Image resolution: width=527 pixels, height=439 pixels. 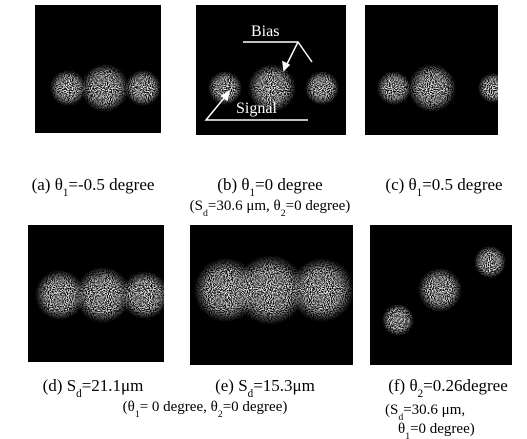 I want to click on caption: (d) Sd=21.1μm, so click(x=93, y=388).